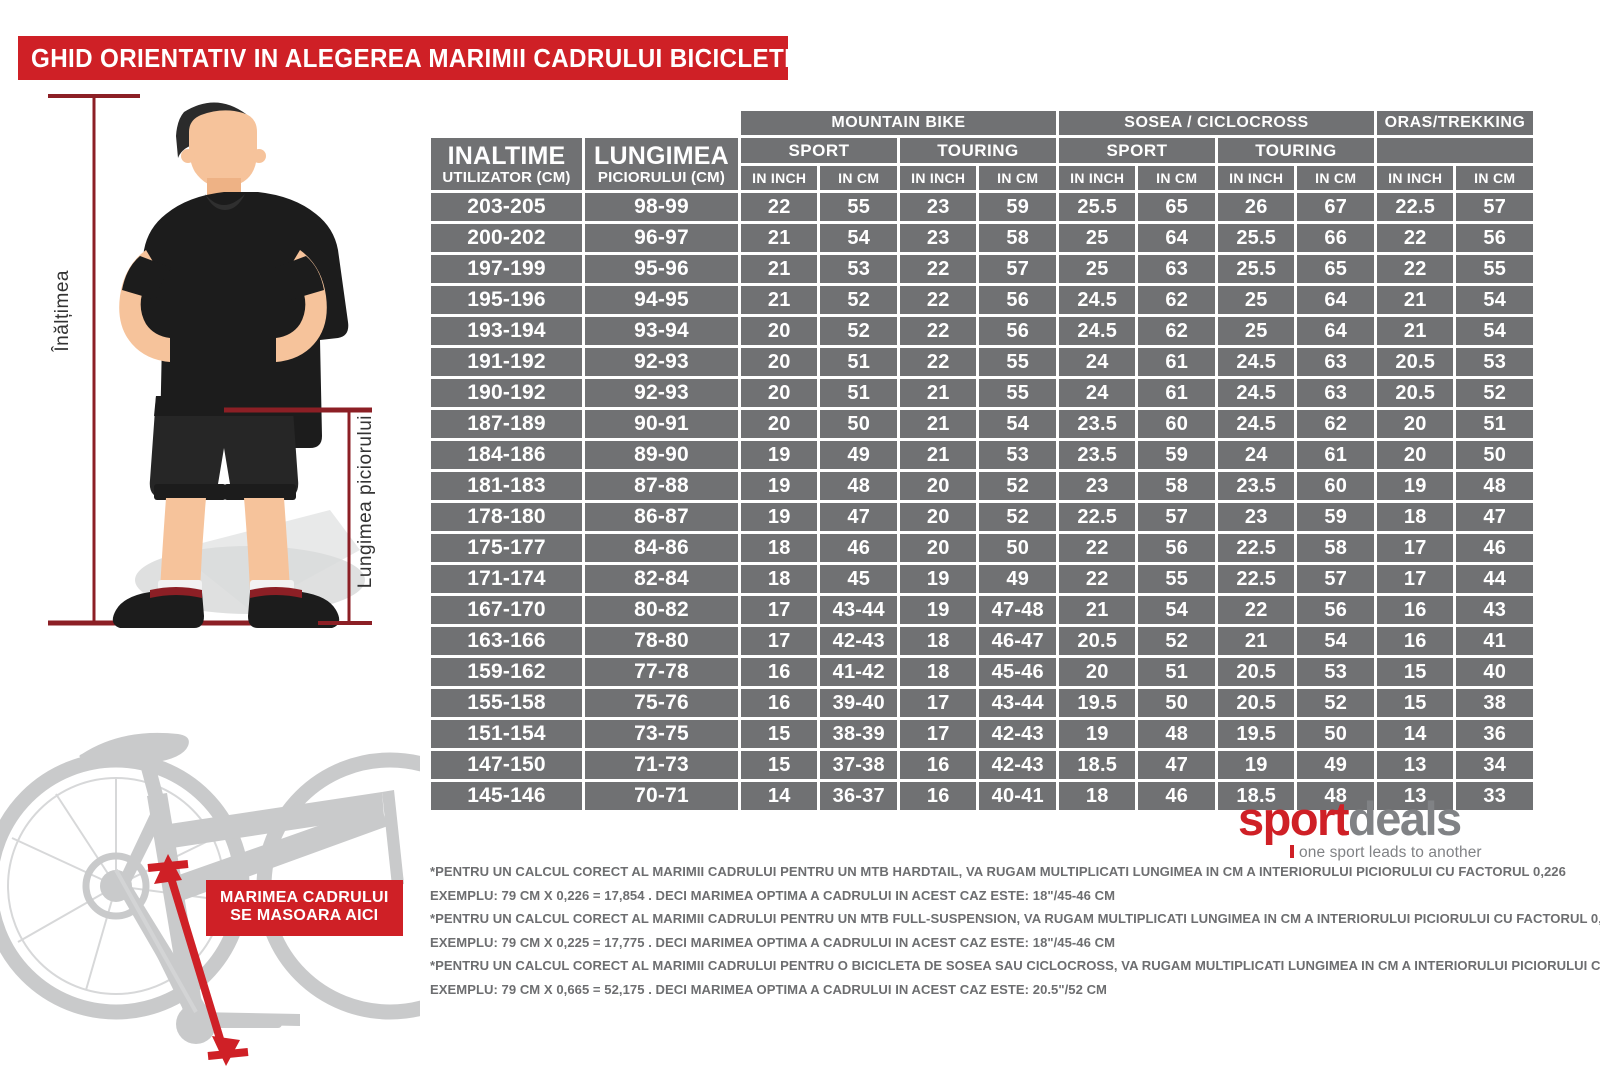  I want to click on rowhead-inseam: LUNGIMEA PICIORULUI (CM), so click(661, 164).